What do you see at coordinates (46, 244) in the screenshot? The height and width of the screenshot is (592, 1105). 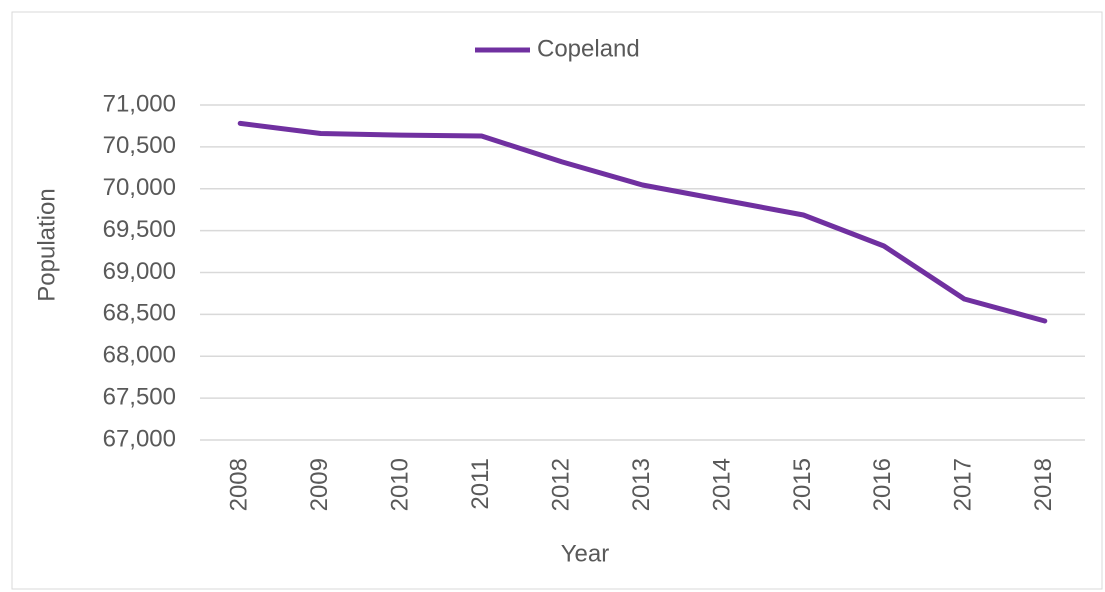 I see `y-axis-title: Population` at bounding box center [46, 244].